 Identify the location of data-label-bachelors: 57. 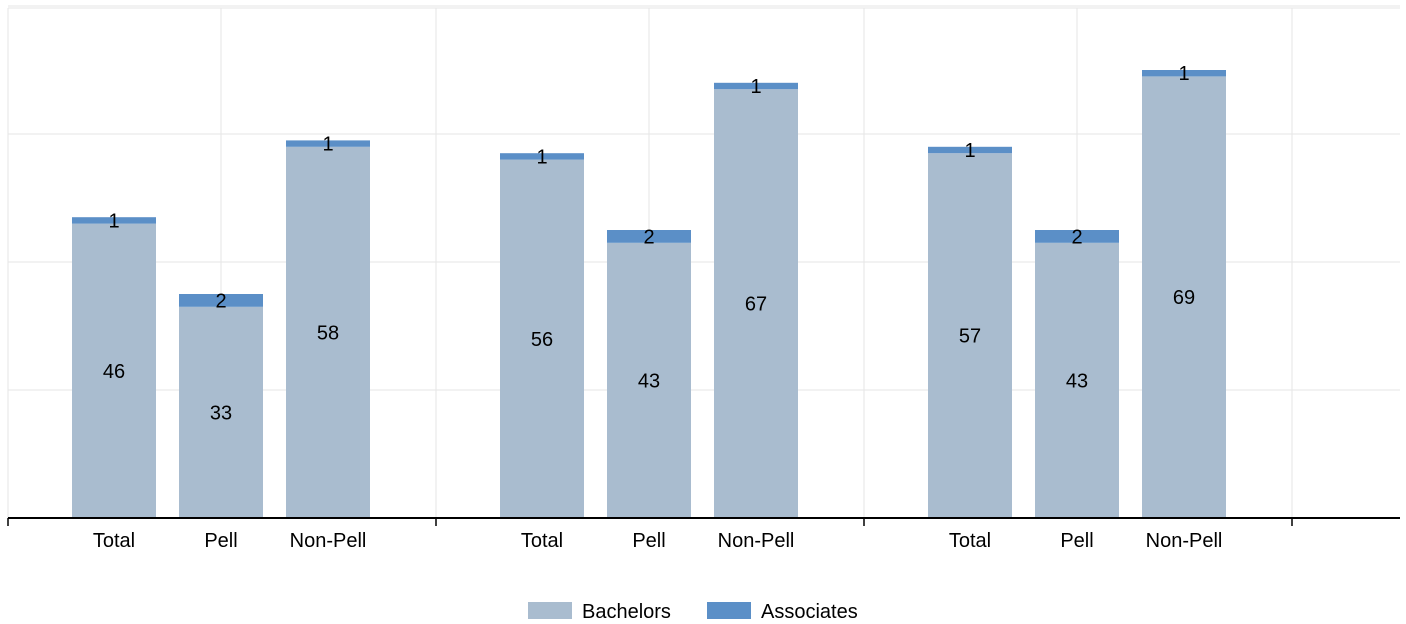
(970, 337).